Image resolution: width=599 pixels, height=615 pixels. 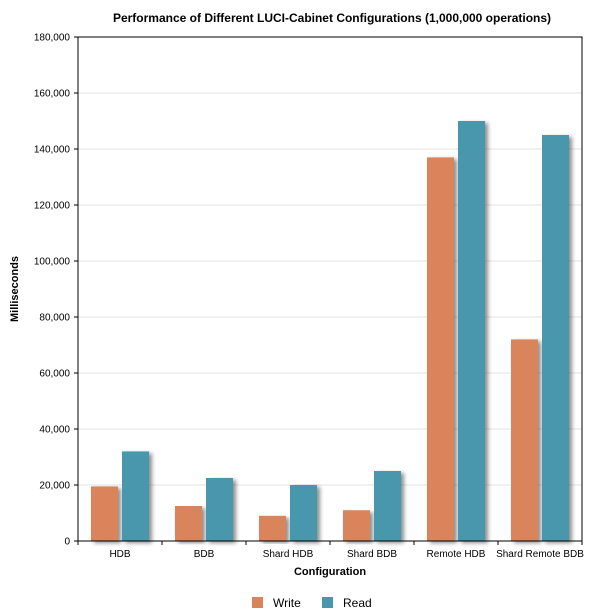 I want to click on y-tick-label: 20,000, so click(x=54, y=486).